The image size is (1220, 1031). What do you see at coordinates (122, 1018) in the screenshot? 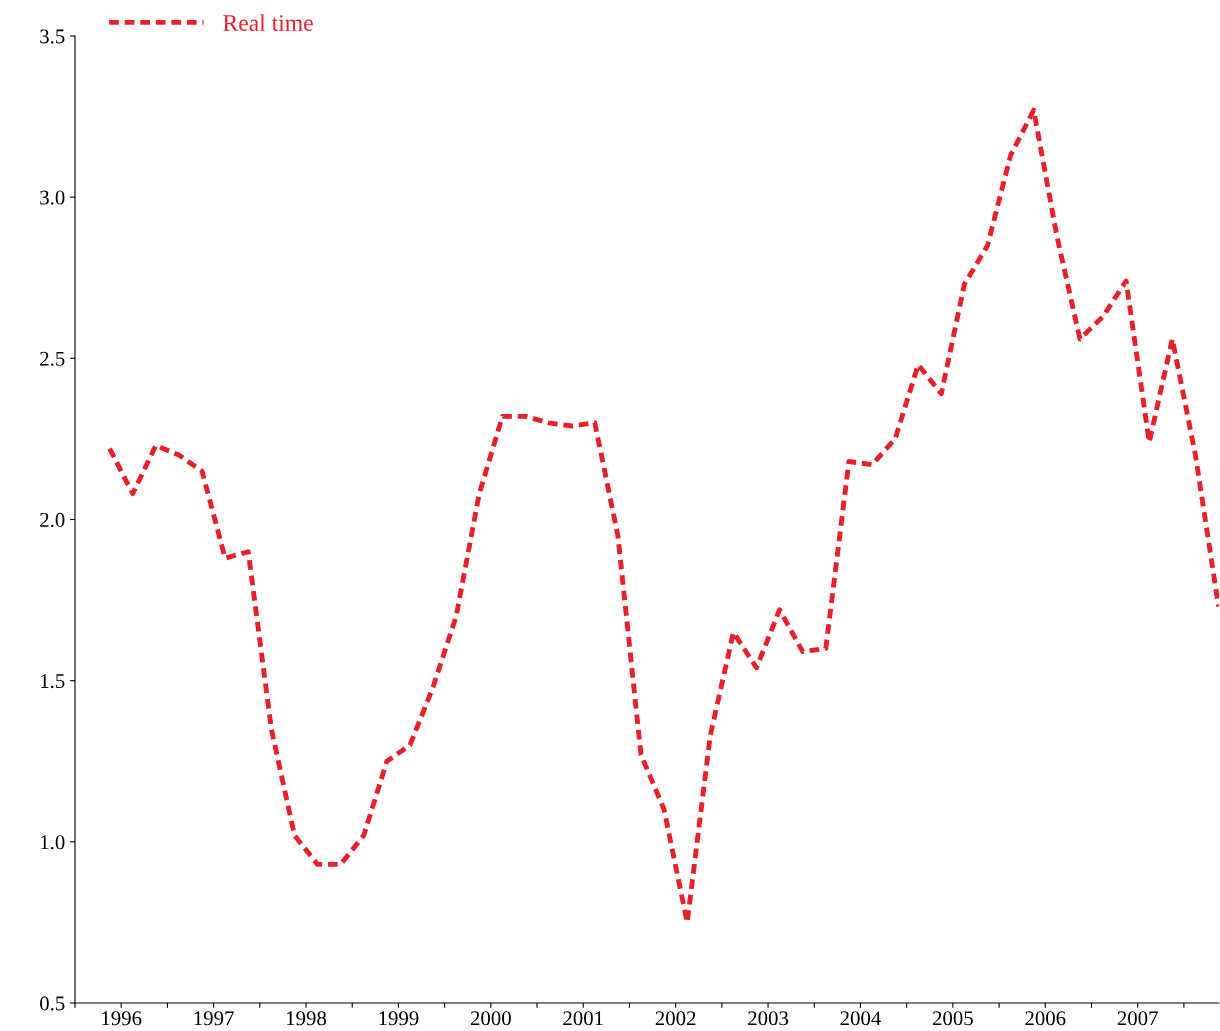
I see `x-tick-label: 1996` at bounding box center [122, 1018].